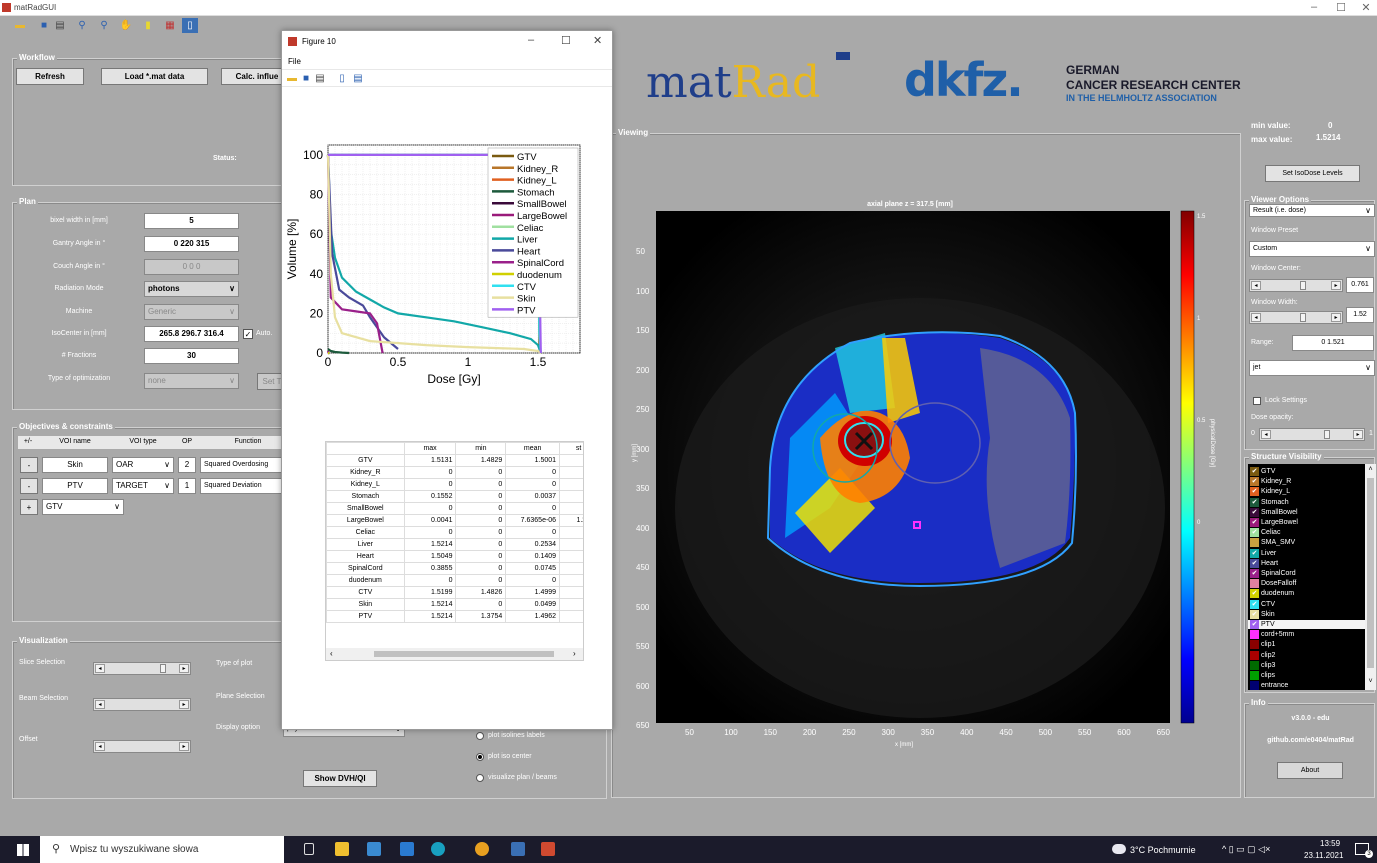 This screenshot has width=1377, height=863. I want to click on scroll-thumb, so click(1370, 573).